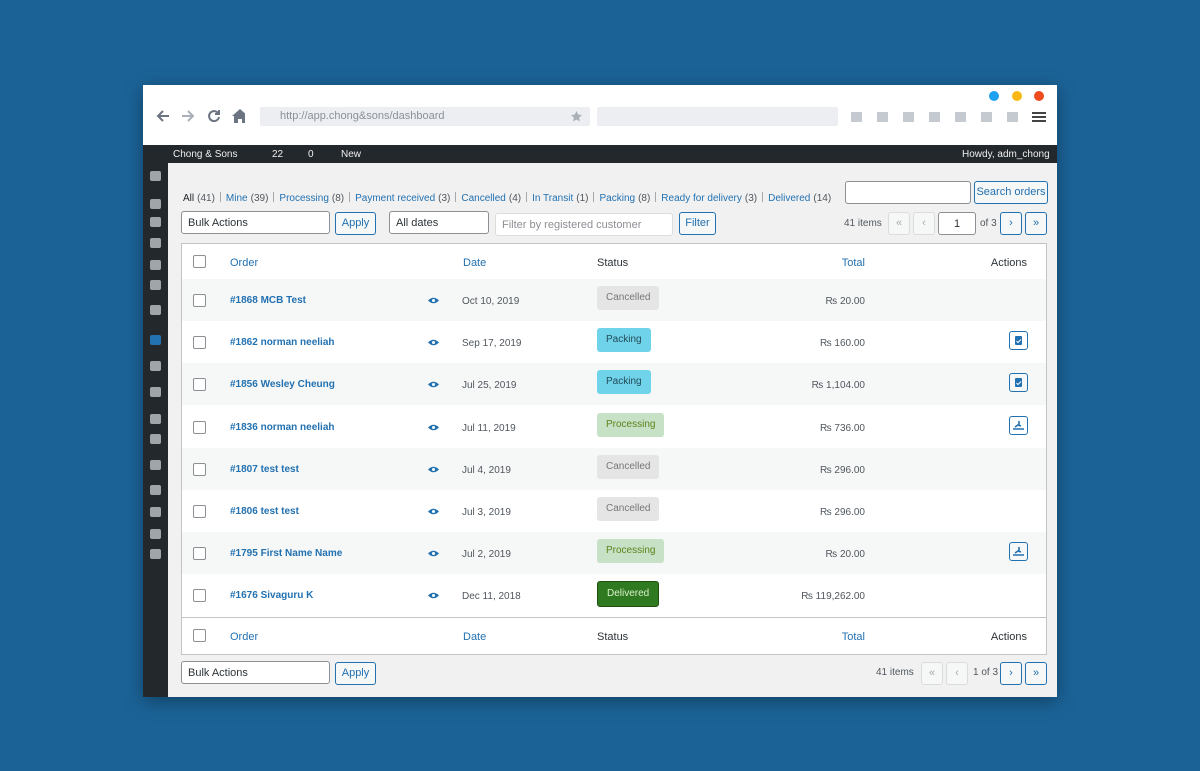 The image size is (1200, 771). I want to click on filter-count: (1), so click(582, 198).